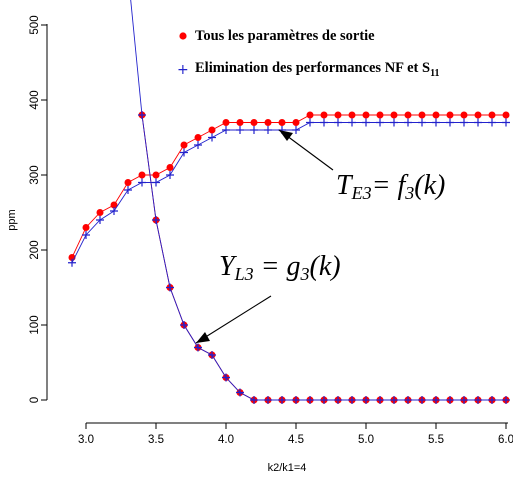 This screenshot has width=513, height=480. I want to click on annotation-te3: TE3= f3(k), so click(361, 166).